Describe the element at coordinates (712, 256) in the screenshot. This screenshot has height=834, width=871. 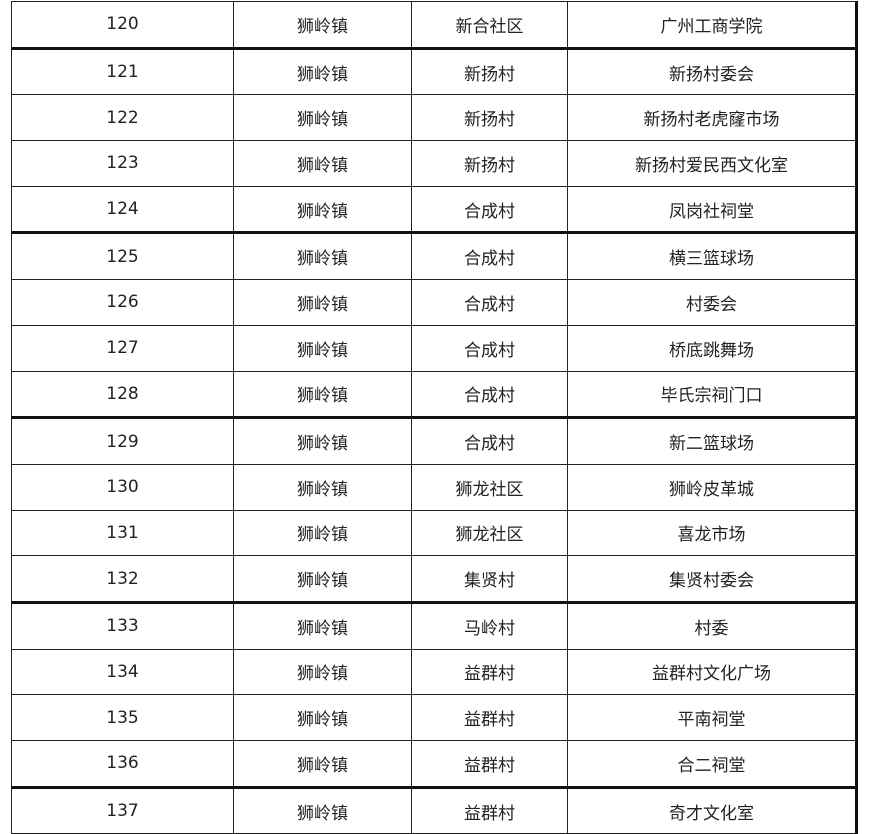
I see `location-cell: 横三篮球场` at that location.